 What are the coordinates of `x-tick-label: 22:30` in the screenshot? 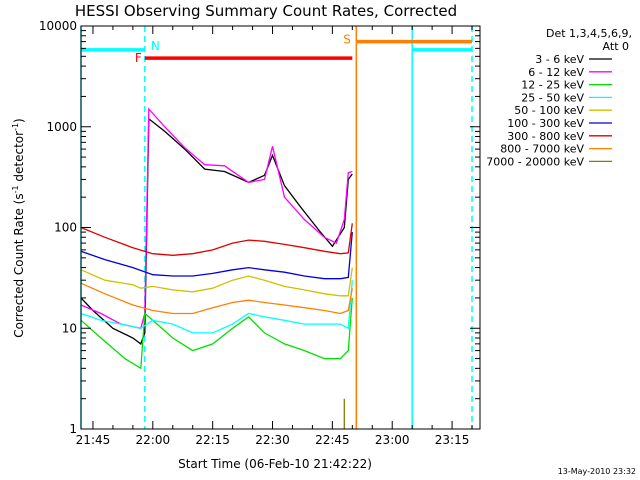 It's located at (272, 440).